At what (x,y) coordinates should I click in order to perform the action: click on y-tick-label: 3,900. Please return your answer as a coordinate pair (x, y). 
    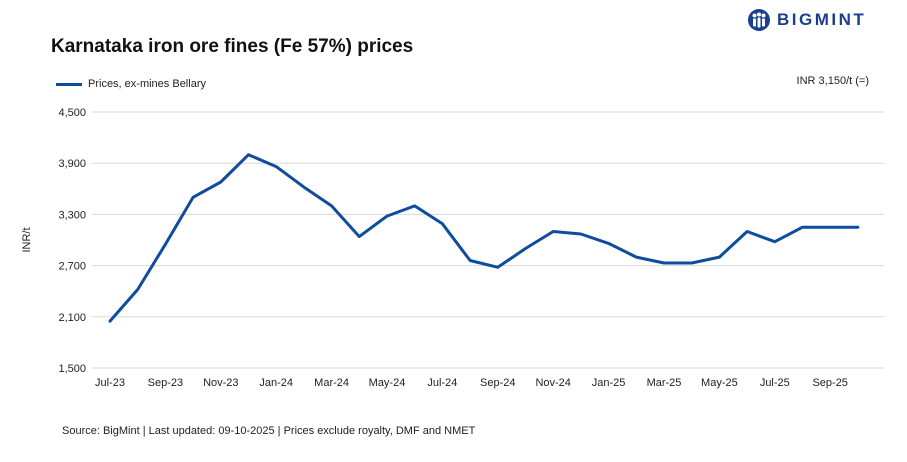
    Looking at the image, I should click on (72, 164).